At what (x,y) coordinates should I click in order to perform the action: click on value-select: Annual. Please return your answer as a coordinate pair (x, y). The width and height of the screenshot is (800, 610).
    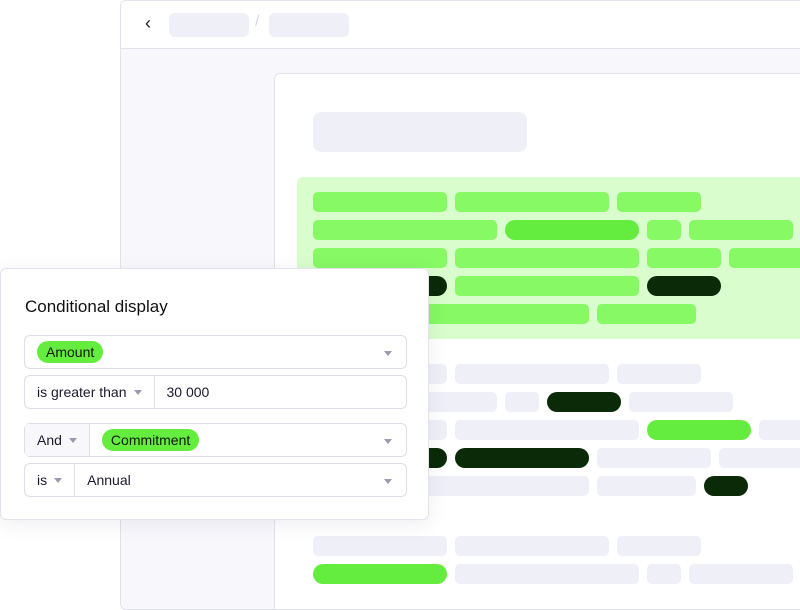
    Looking at the image, I should click on (240, 480).